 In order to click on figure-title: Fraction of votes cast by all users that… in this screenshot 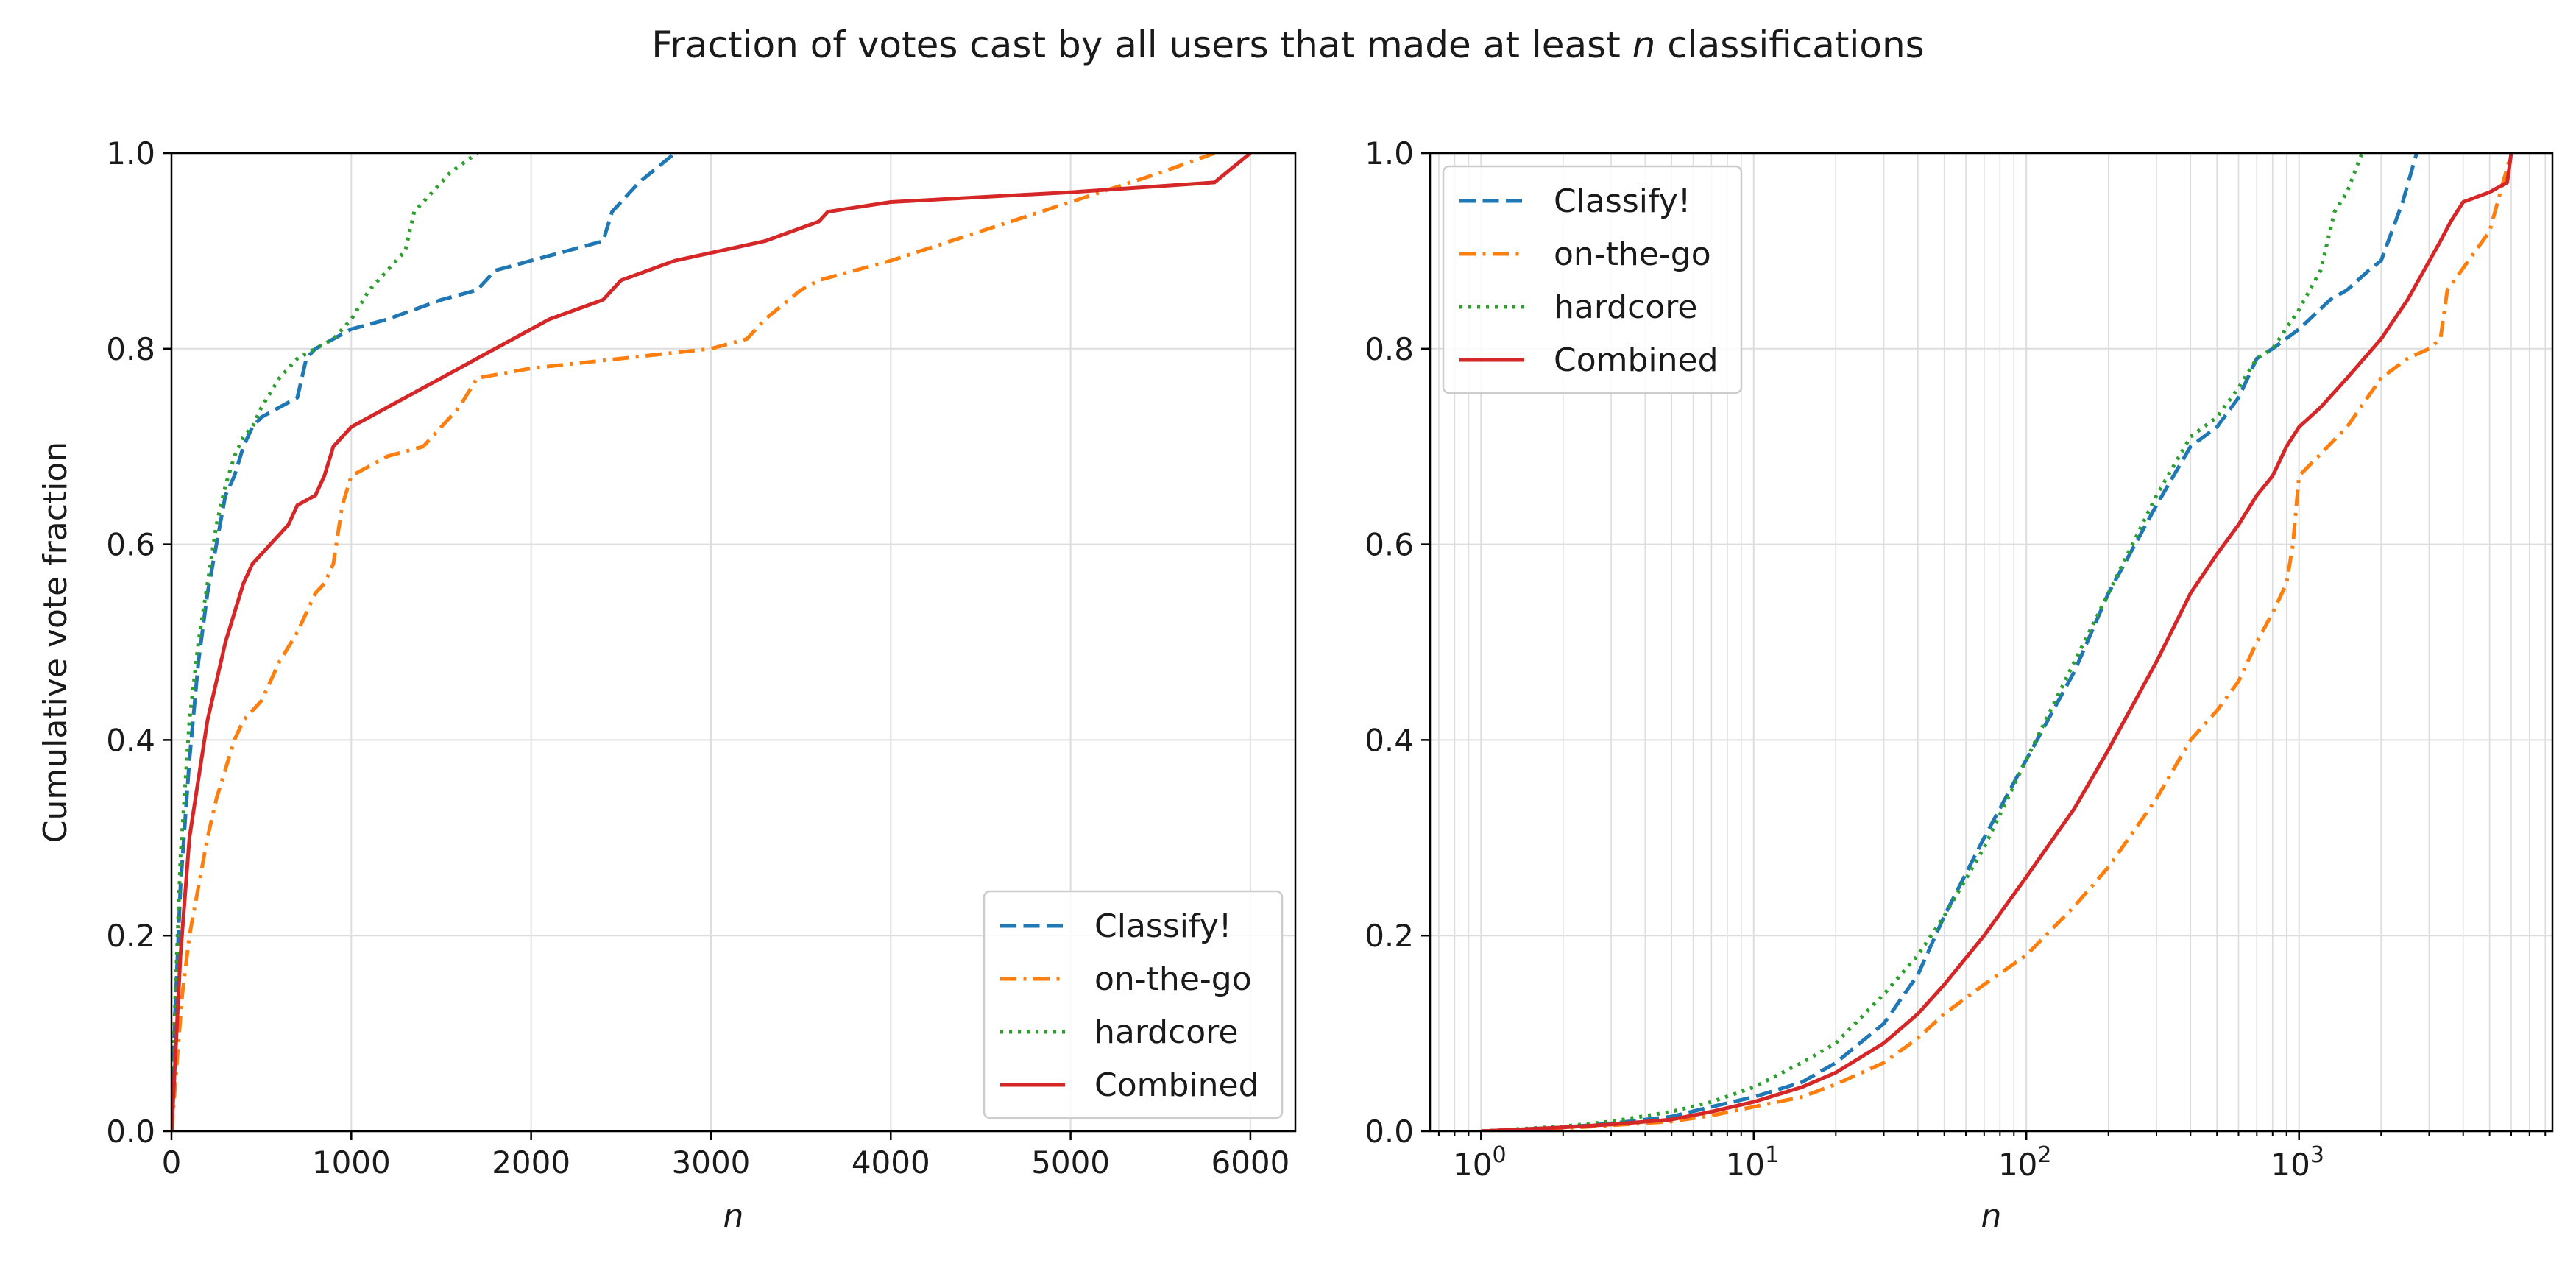, I will do `click(1287, 45)`.